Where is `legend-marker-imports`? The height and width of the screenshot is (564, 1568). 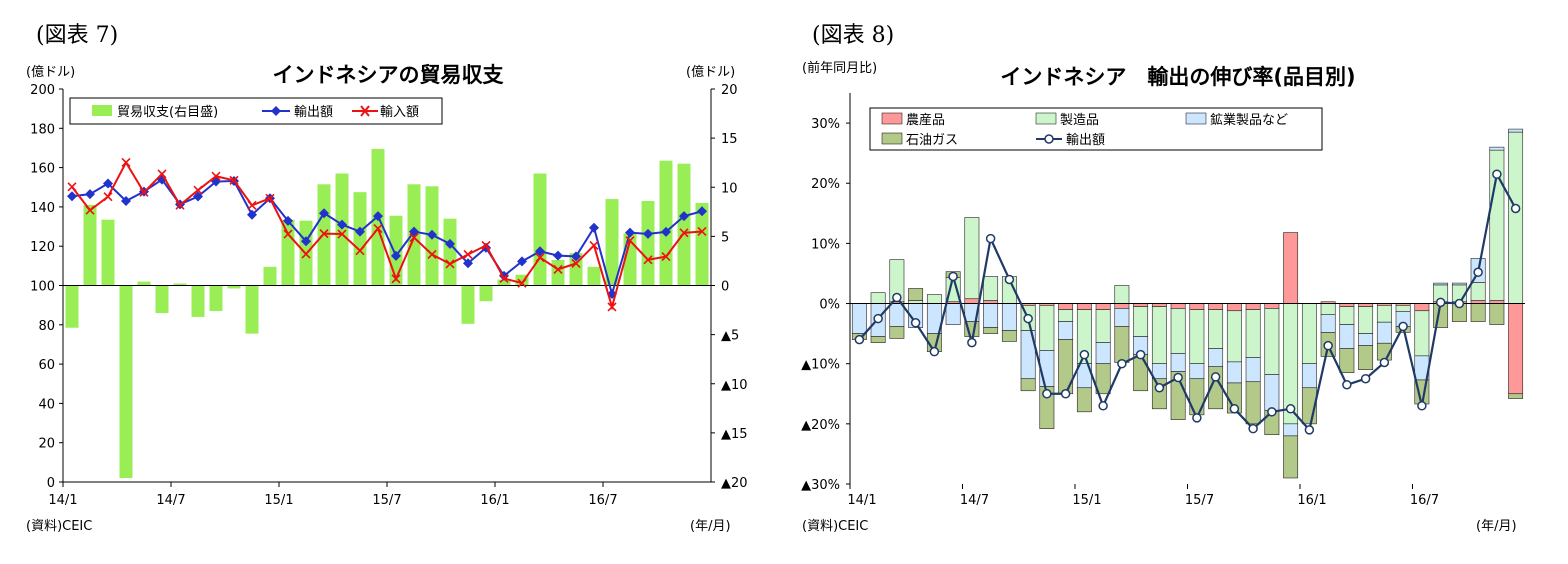
legend-marker-imports is located at coordinates (365, 111).